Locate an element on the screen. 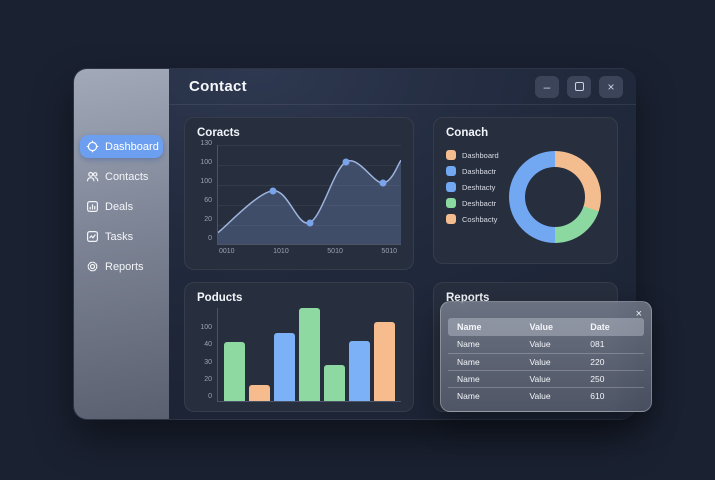 Image resolution: width=715 pixels, height=480 pixels. bar-chart-plot is located at coordinates (309, 355).